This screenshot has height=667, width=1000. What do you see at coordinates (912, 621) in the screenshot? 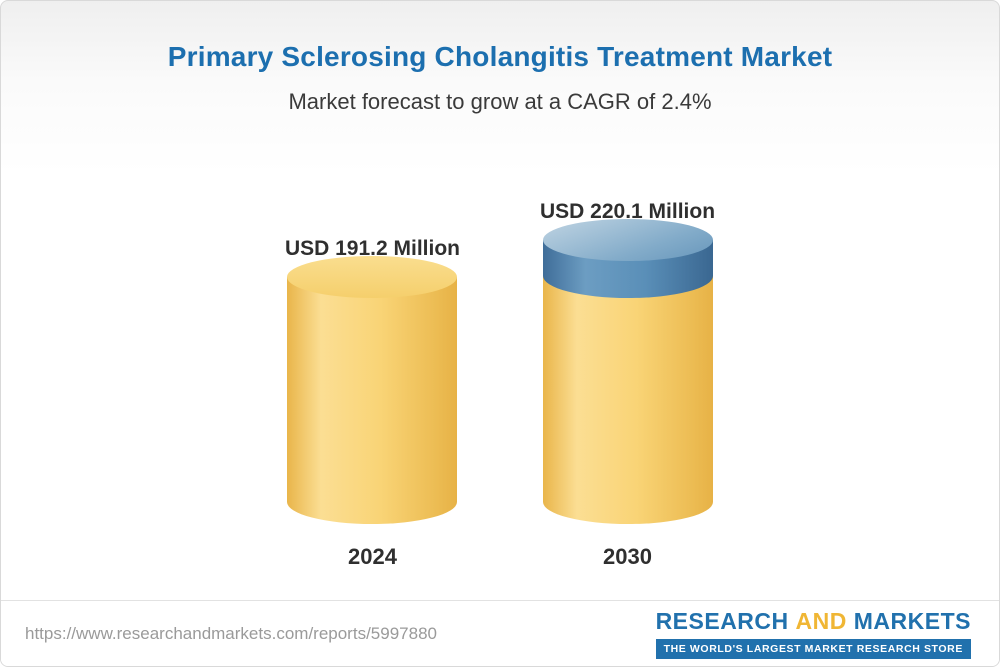
I see `logo-word-markets: MARKETS` at bounding box center [912, 621].